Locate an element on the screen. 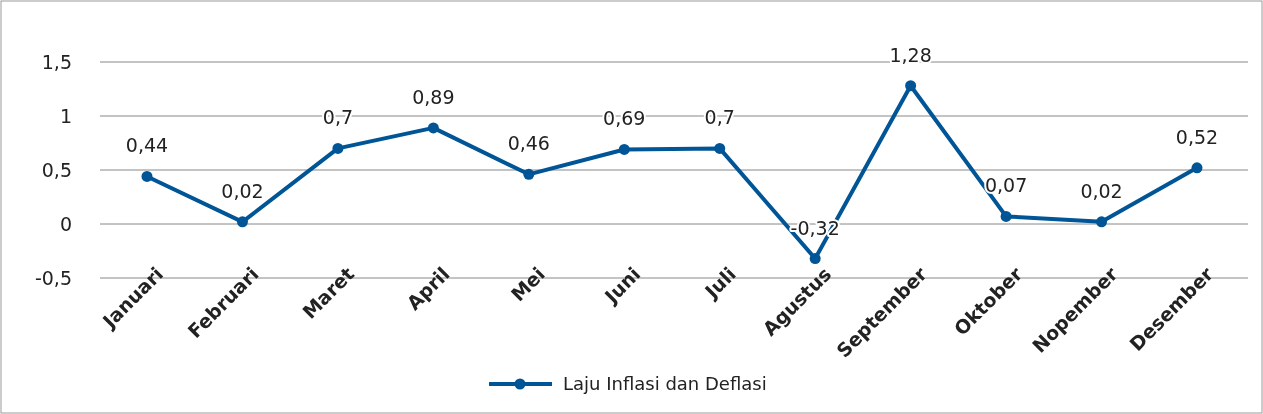 The image size is (1263, 414). y-tick-label: 1,5 is located at coordinates (56, 61).